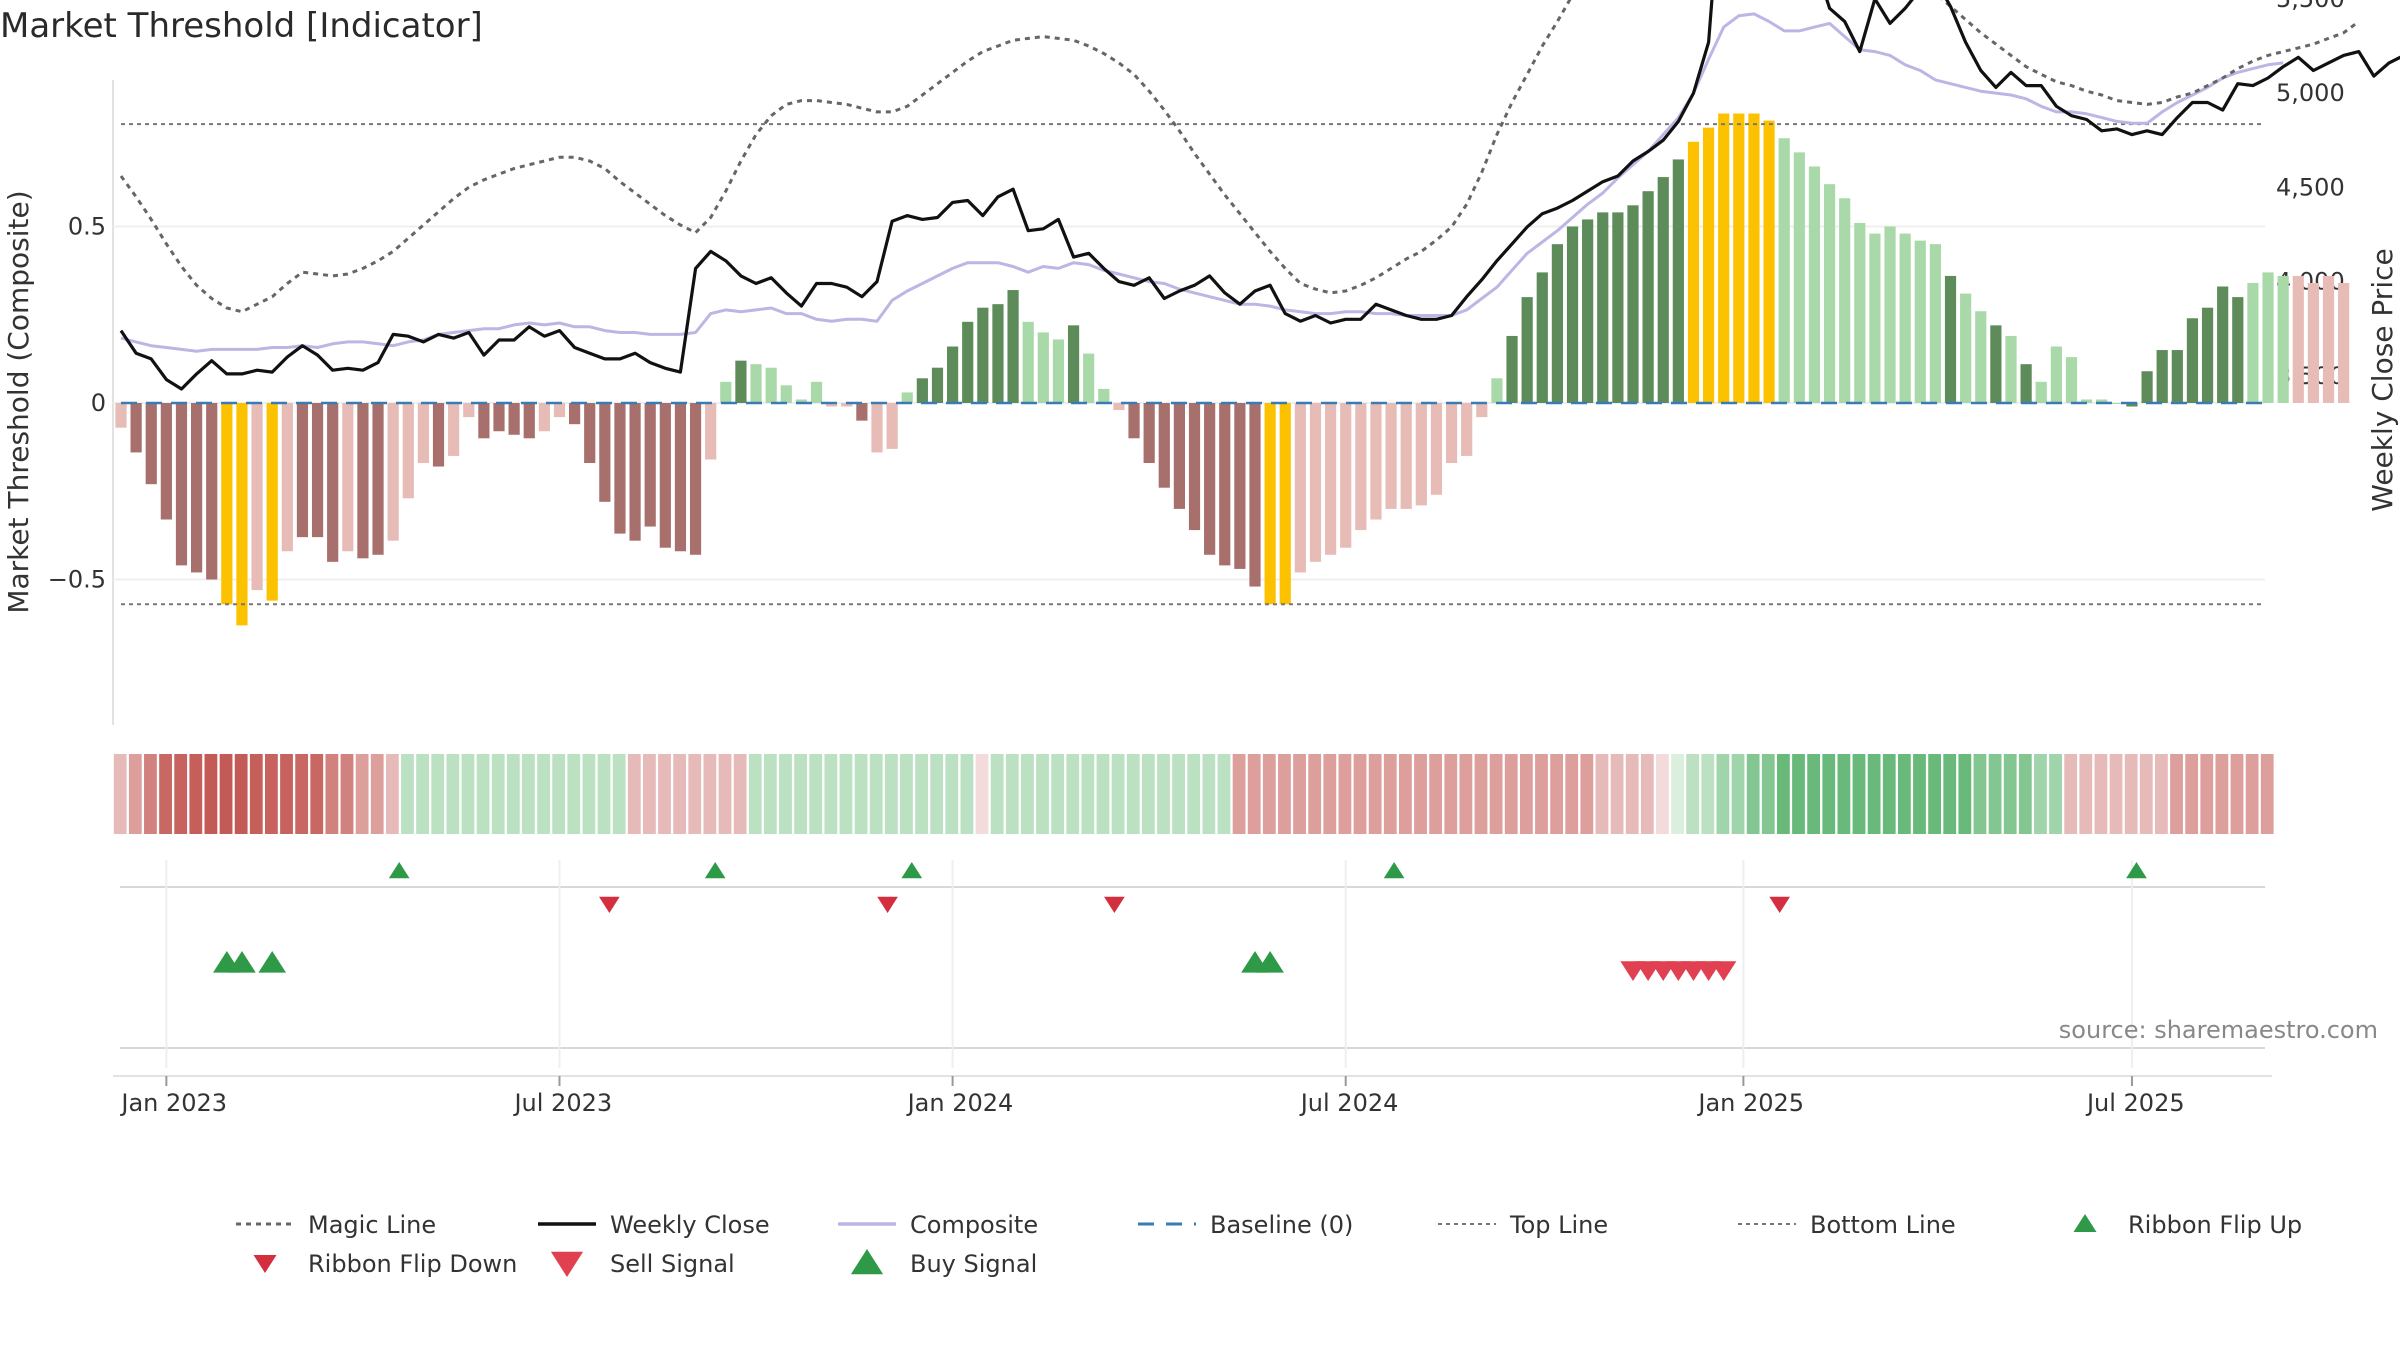 This screenshot has height=1350, width=2400. I want to click on signal-panels, so click(1192, 964).